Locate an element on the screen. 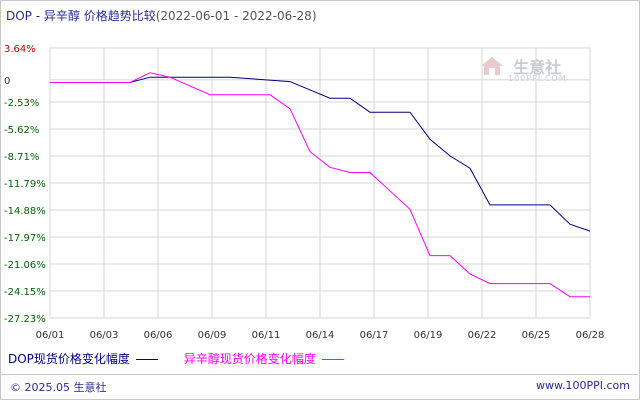  legend-swatch-octanol is located at coordinates (332, 359).